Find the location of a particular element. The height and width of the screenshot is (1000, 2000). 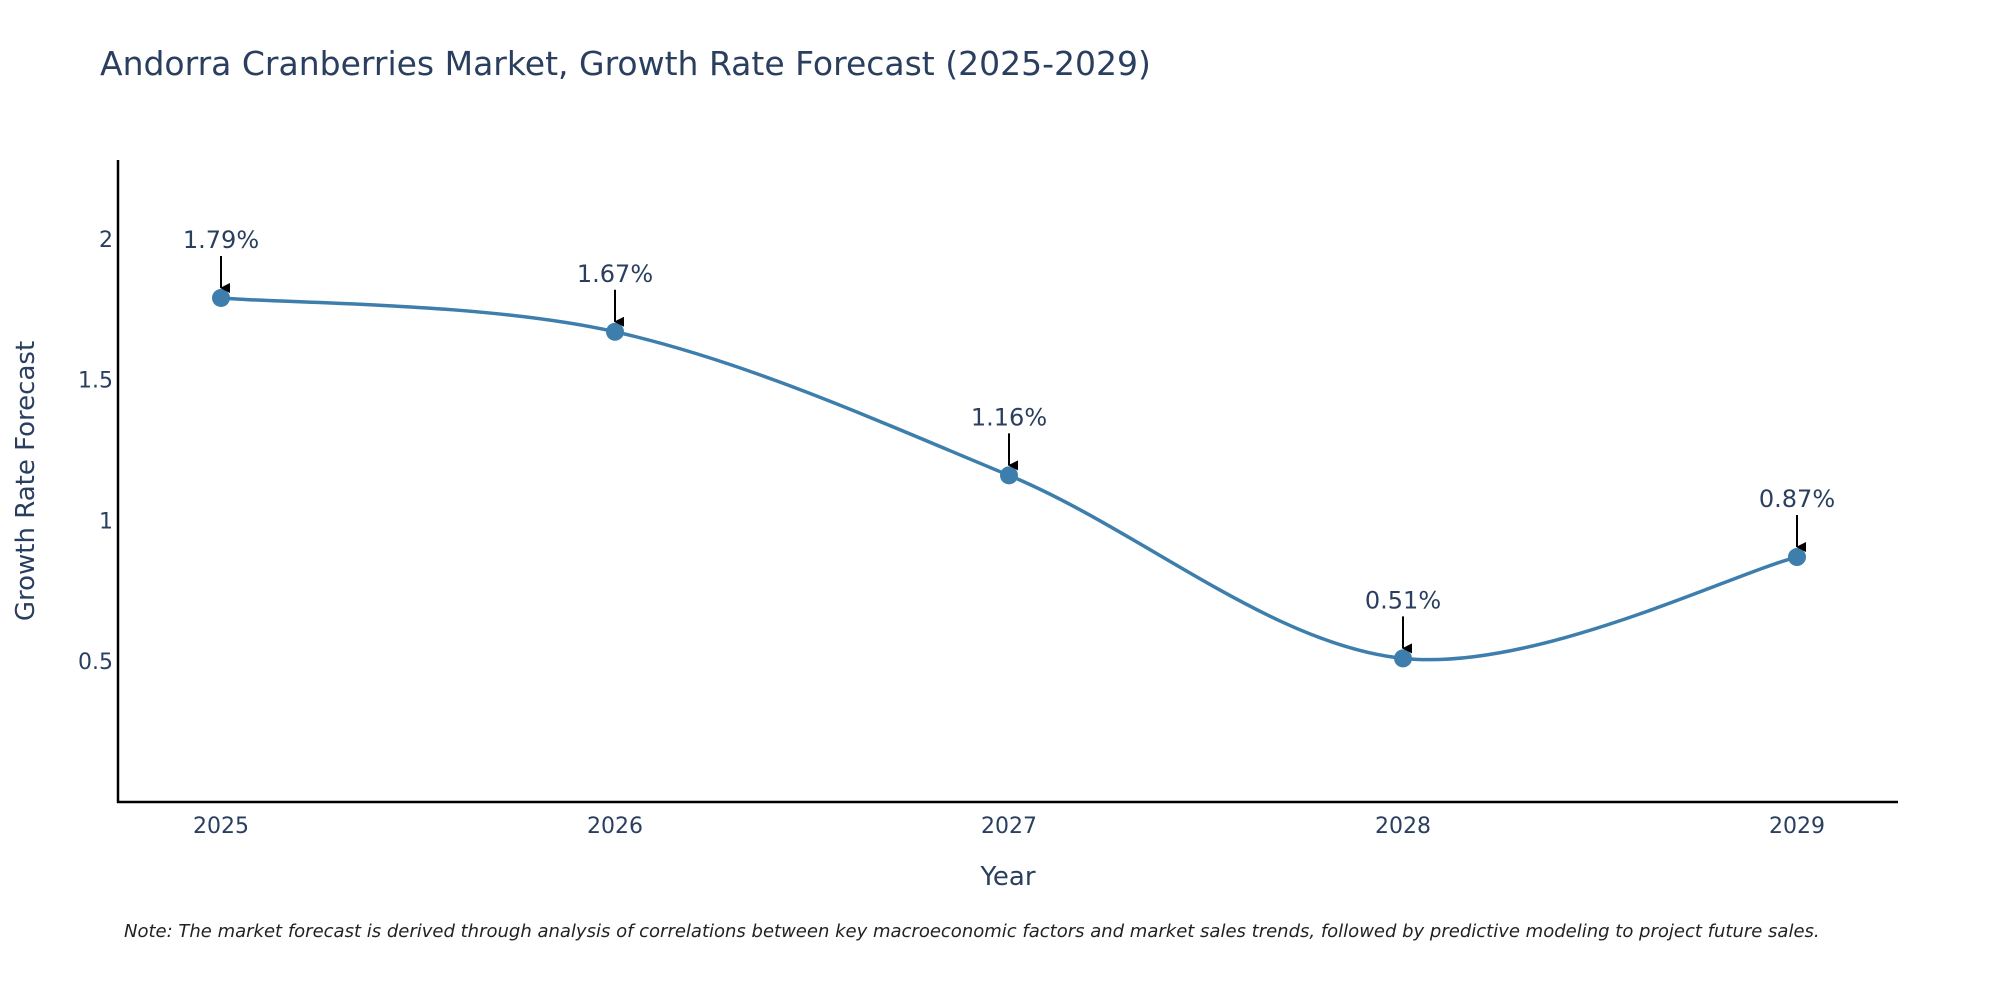

x-tick-label: 2029 is located at coordinates (1797, 826).